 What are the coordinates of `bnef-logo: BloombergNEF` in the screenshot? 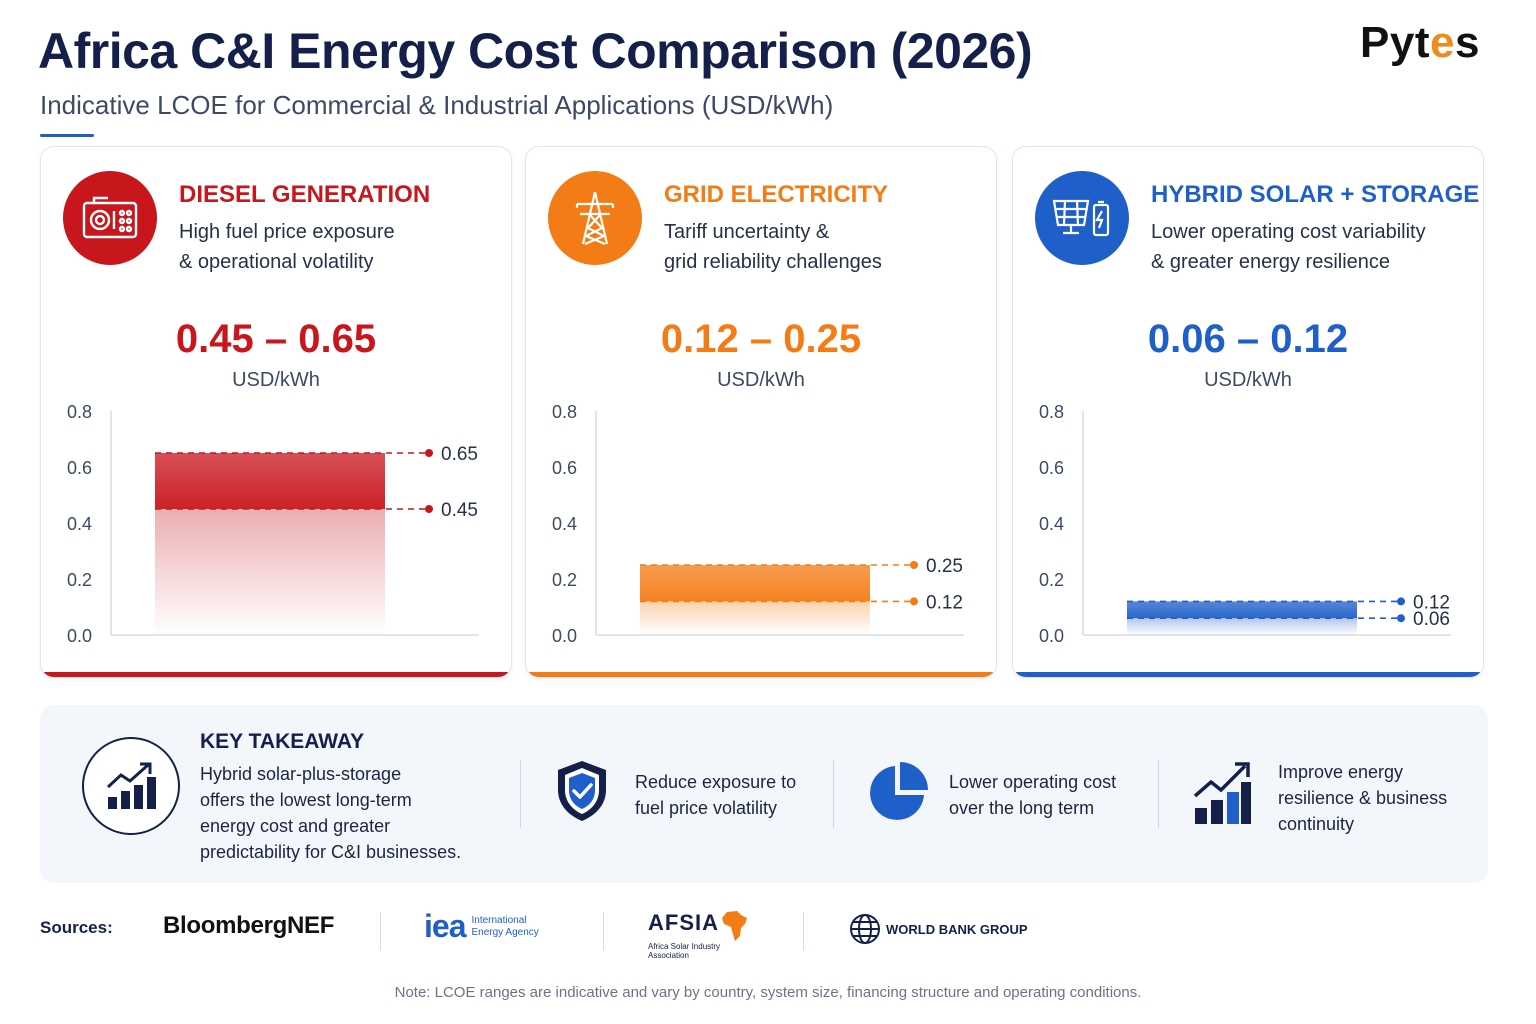 It's located at (249, 925).